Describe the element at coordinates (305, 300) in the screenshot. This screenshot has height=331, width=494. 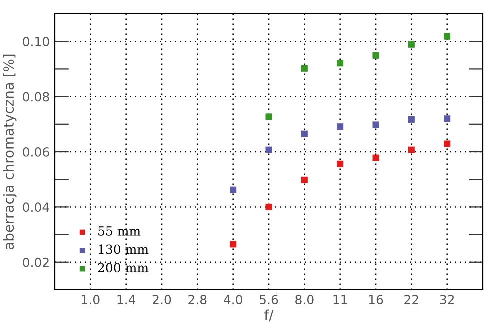
I see `x-tick-label: 8.0` at that location.